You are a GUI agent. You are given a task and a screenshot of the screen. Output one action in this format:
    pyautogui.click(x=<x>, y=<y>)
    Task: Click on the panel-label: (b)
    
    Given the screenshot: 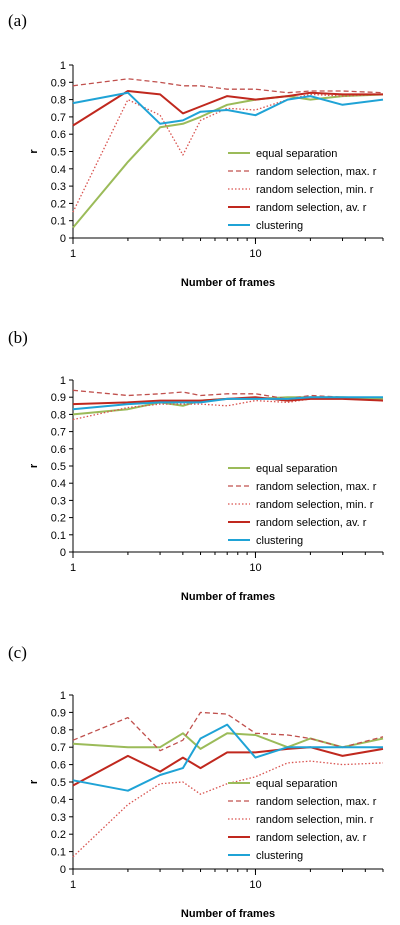 What is the action you would take?
    pyautogui.click(x=18, y=337)
    